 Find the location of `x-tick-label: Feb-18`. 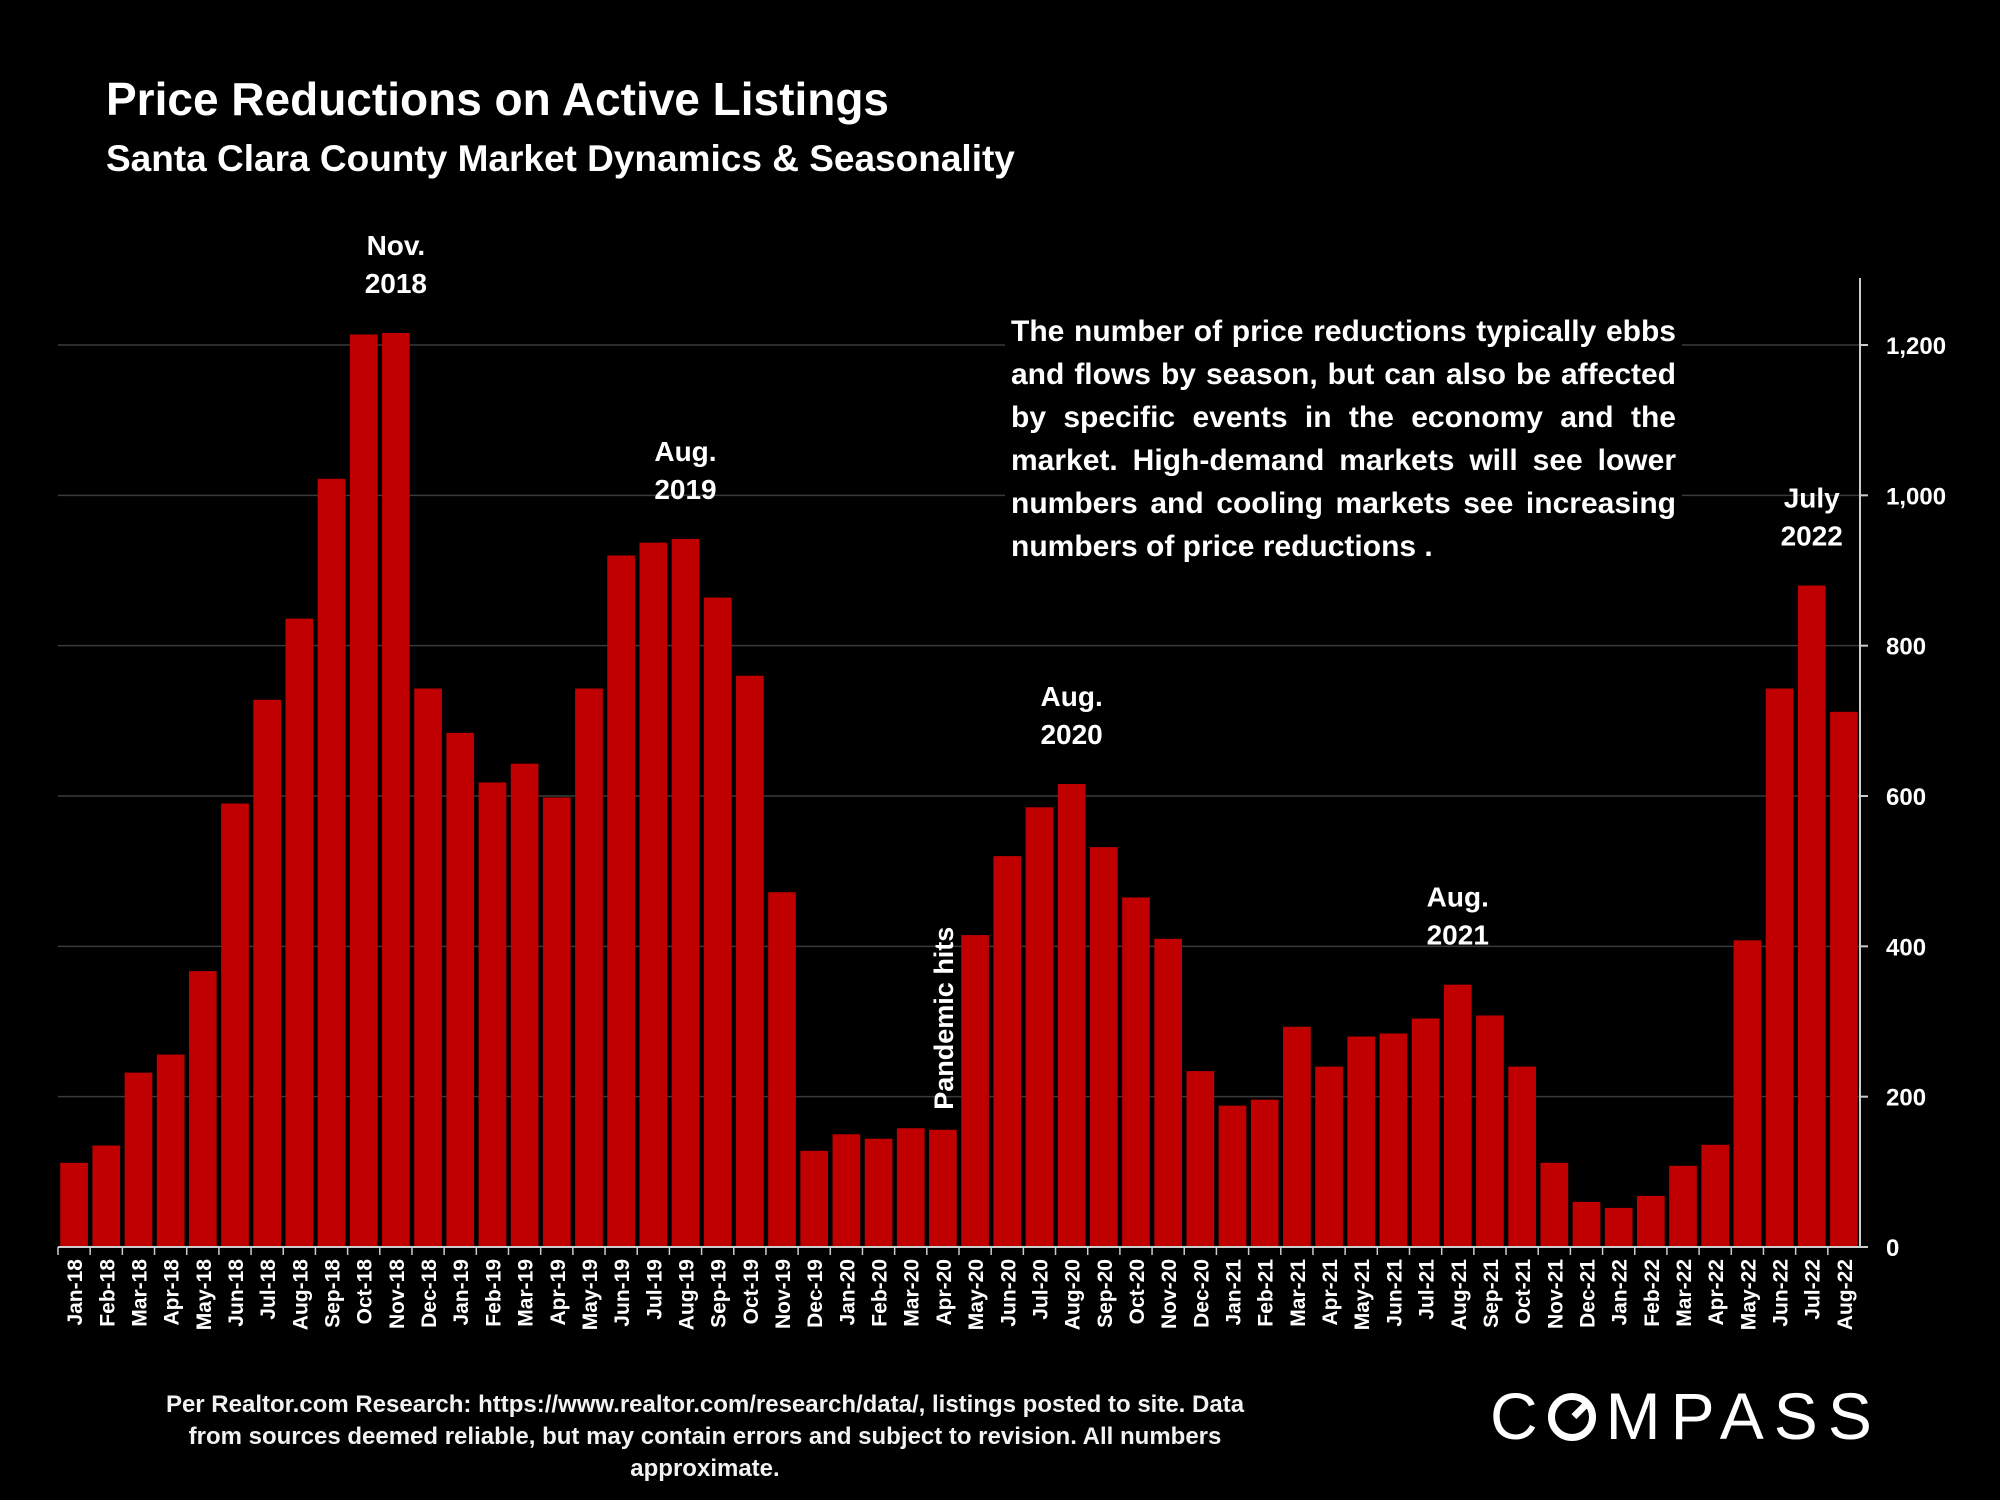

x-tick-label: Feb-18 is located at coordinates (107, 1293).